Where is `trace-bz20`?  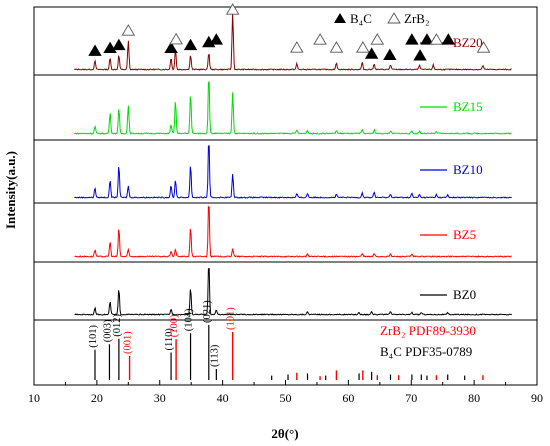 trace-bz20 is located at coordinates (293, 41).